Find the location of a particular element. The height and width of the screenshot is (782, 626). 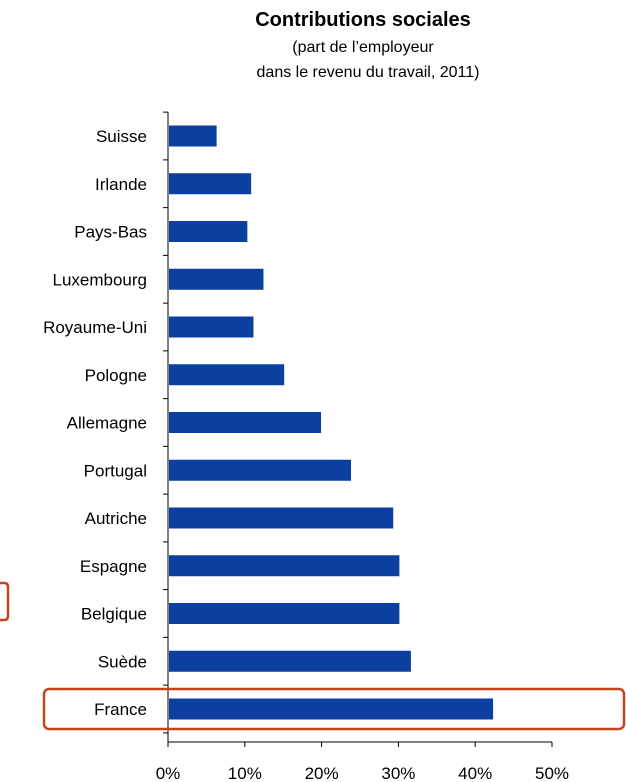

chart-subtitle-line-1: (part de l’employeur is located at coordinates (363, 47).